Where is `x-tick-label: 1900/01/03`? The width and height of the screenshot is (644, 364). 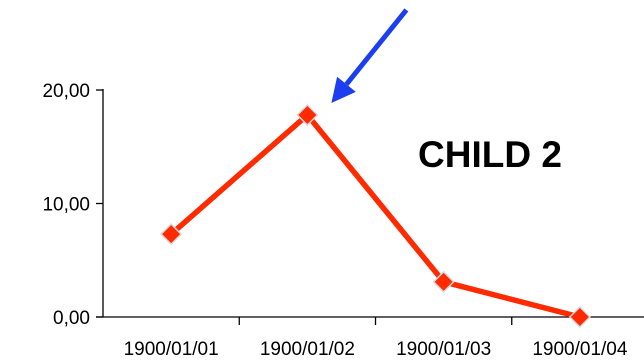 x-tick-label: 1900/01/03 is located at coordinates (443, 349).